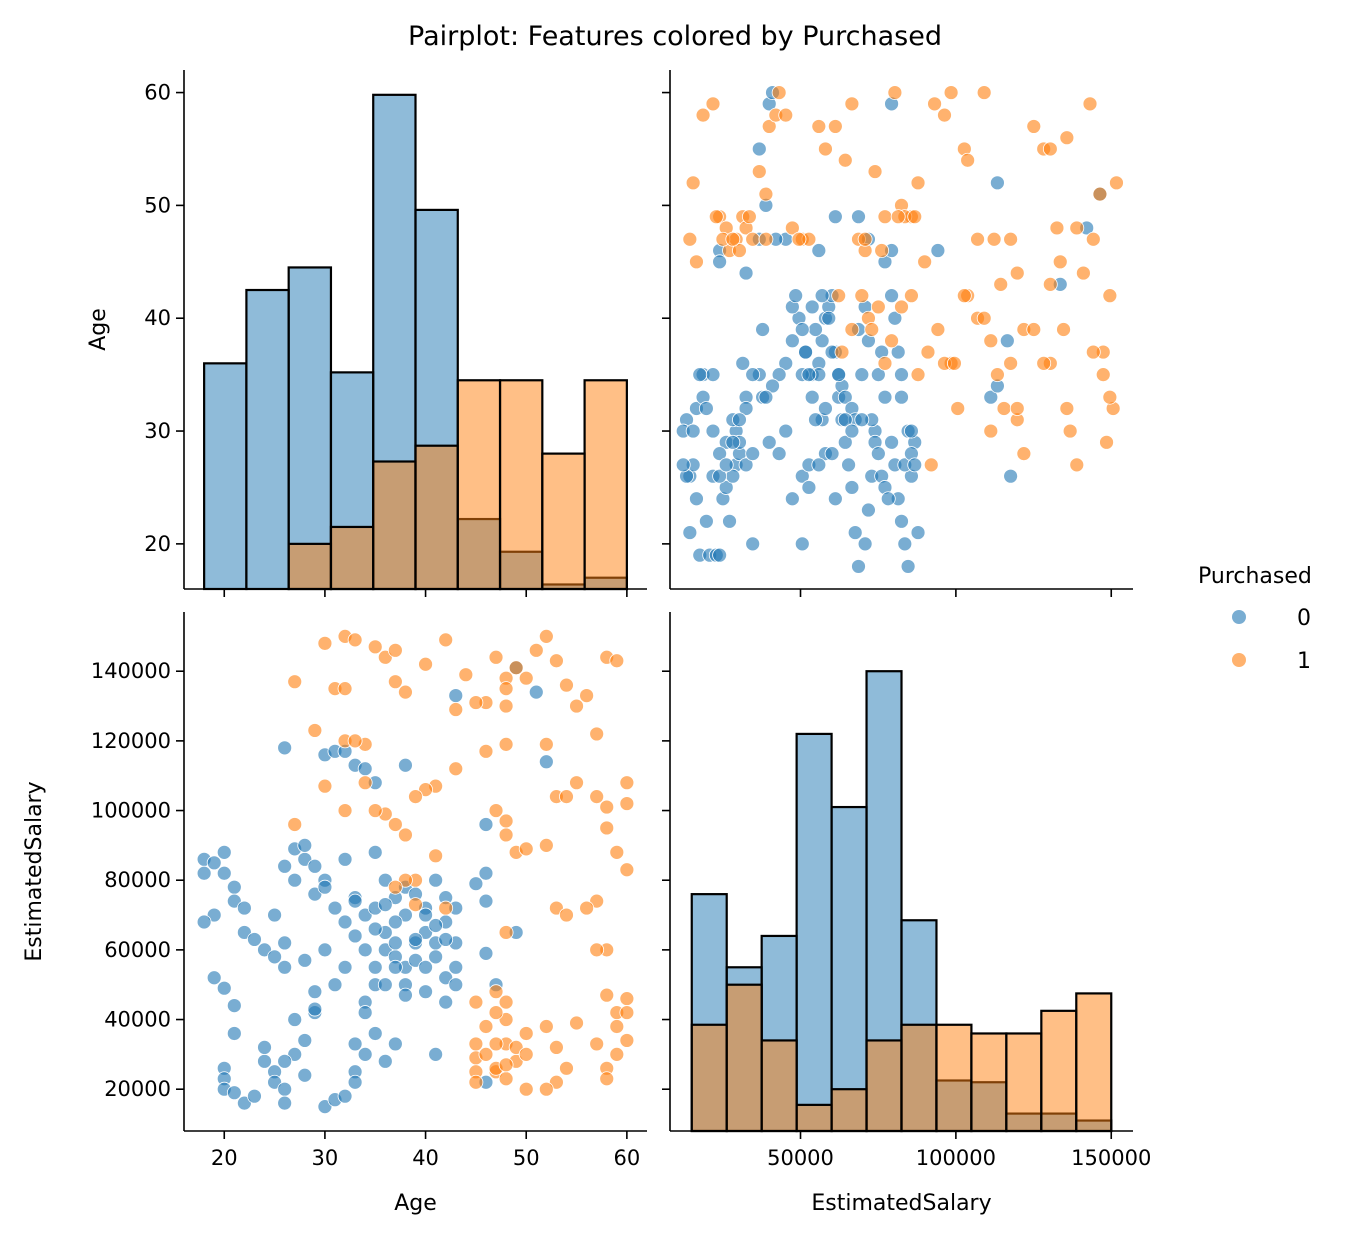 This screenshot has height=1238, width=1364. What do you see at coordinates (224, 1158) in the screenshot?
I see `x-tick-label: 20` at bounding box center [224, 1158].